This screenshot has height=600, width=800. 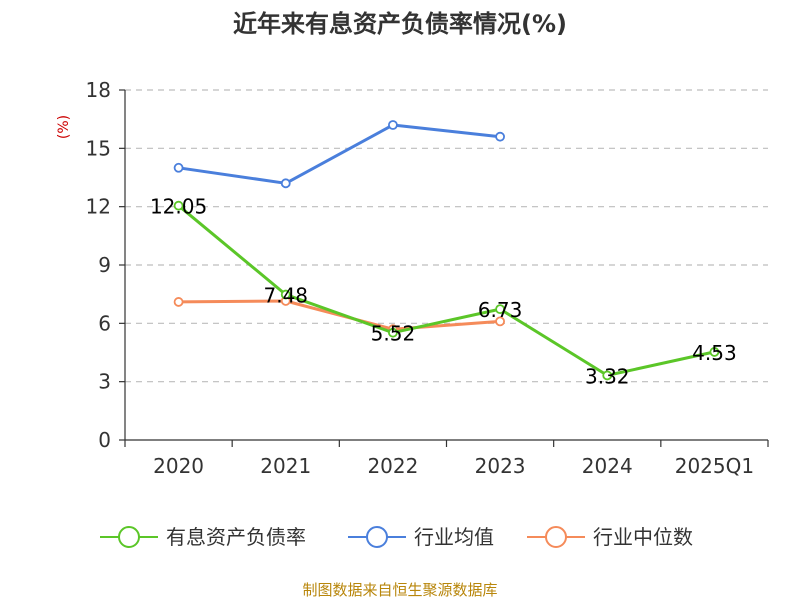 What do you see at coordinates (400, 24) in the screenshot?
I see `chart-title: 近年来有息资产负债率情况(%)` at bounding box center [400, 24].